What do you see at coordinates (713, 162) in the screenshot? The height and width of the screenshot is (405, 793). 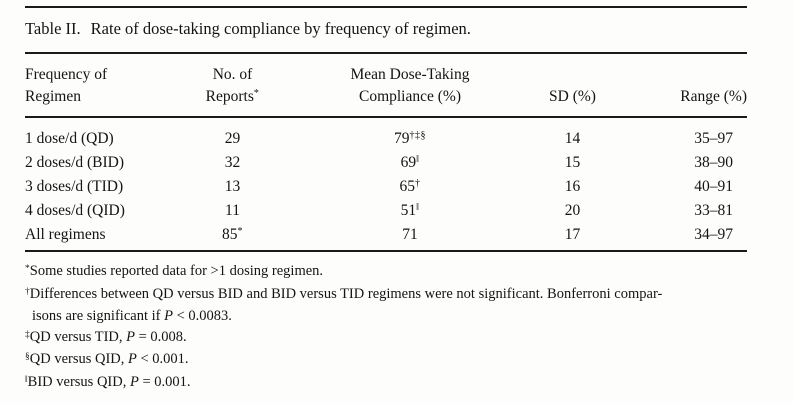 I see `cell-range: 38–90` at bounding box center [713, 162].